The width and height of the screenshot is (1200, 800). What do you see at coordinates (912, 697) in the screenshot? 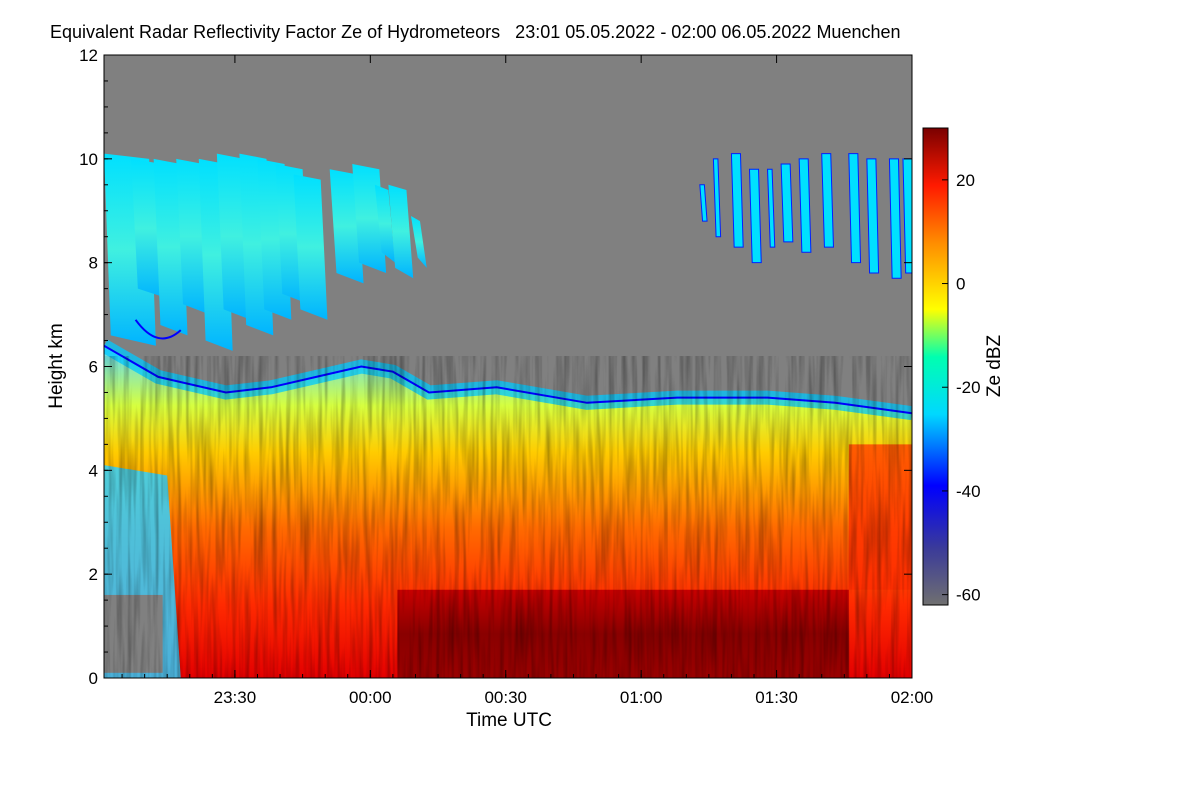
I see `x-tick-label: 02:00` at bounding box center [912, 697].